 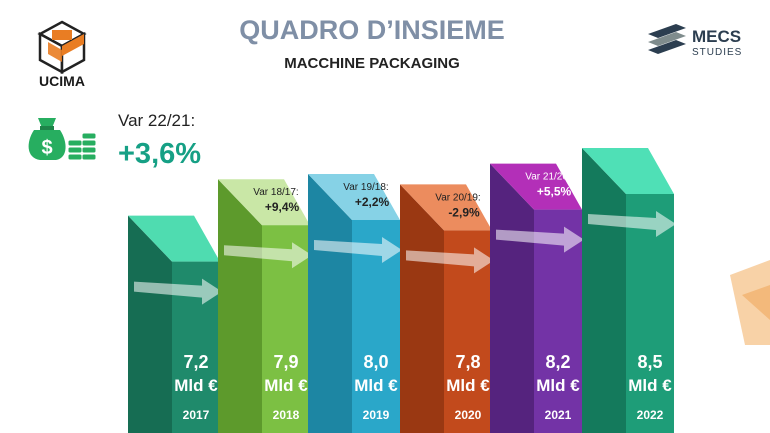 I want to click on bar-year-label: 2019, so click(x=376, y=415).